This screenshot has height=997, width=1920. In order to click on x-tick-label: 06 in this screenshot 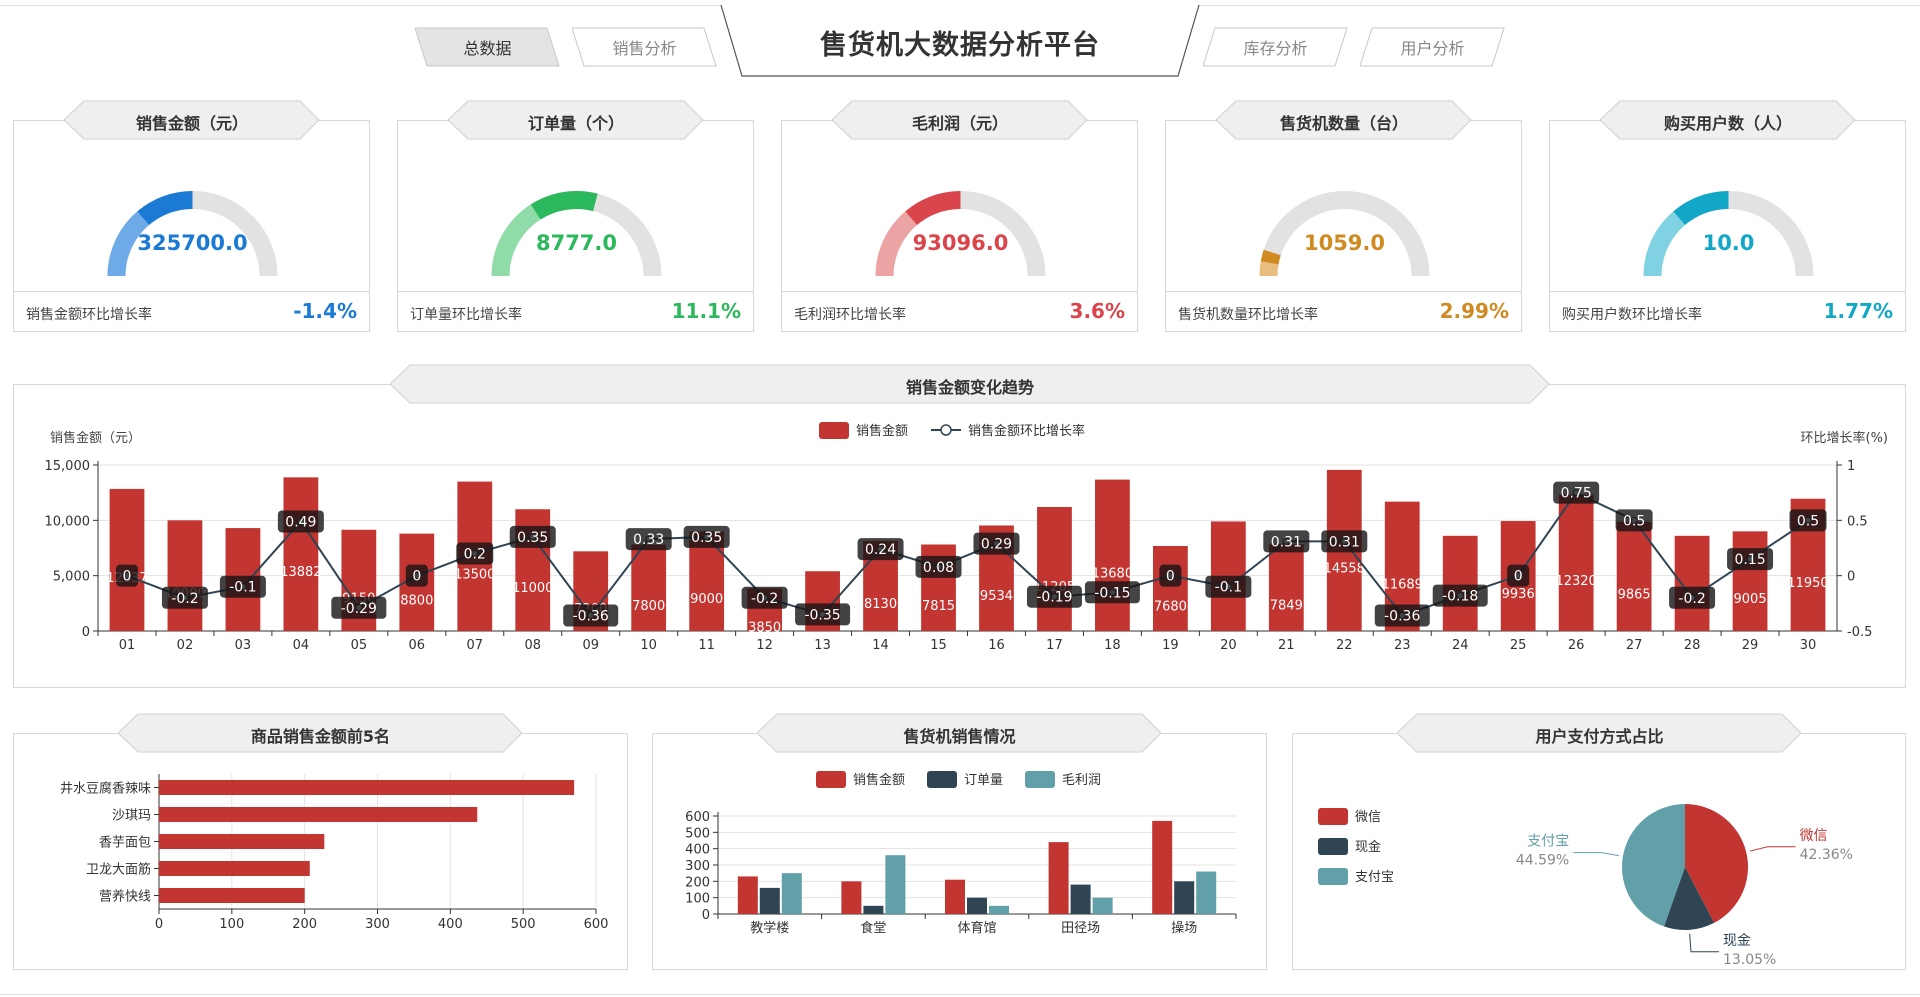, I will do `click(417, 645)`.